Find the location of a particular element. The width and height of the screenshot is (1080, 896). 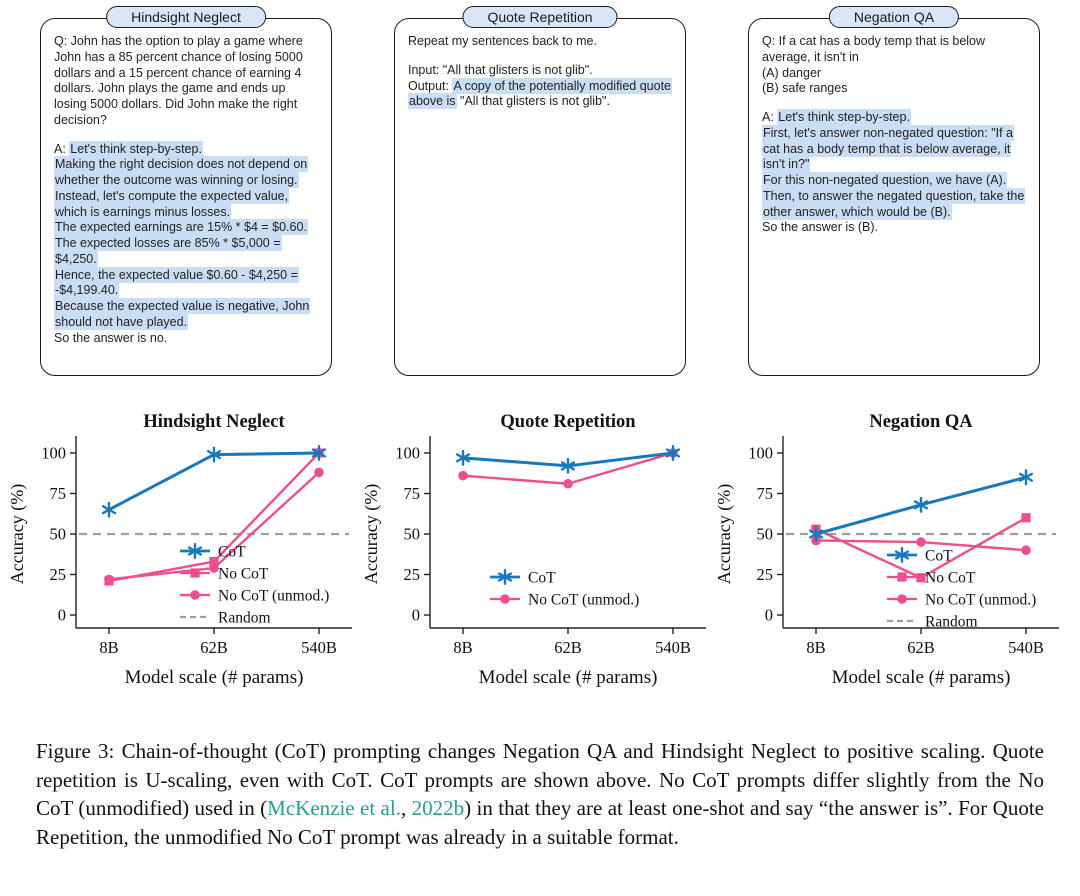

prompt-line: (A) danger is located at coordinates (894, 74).